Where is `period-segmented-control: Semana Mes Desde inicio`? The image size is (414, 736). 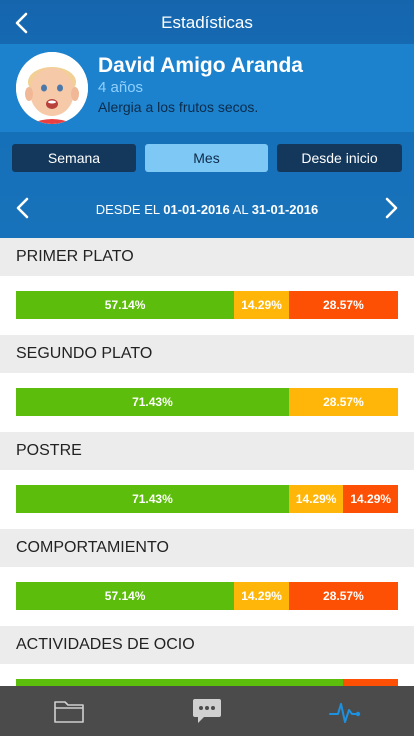
period-segmented-control: Semana Mes Desde inicio is located at coordinates (207, 158).